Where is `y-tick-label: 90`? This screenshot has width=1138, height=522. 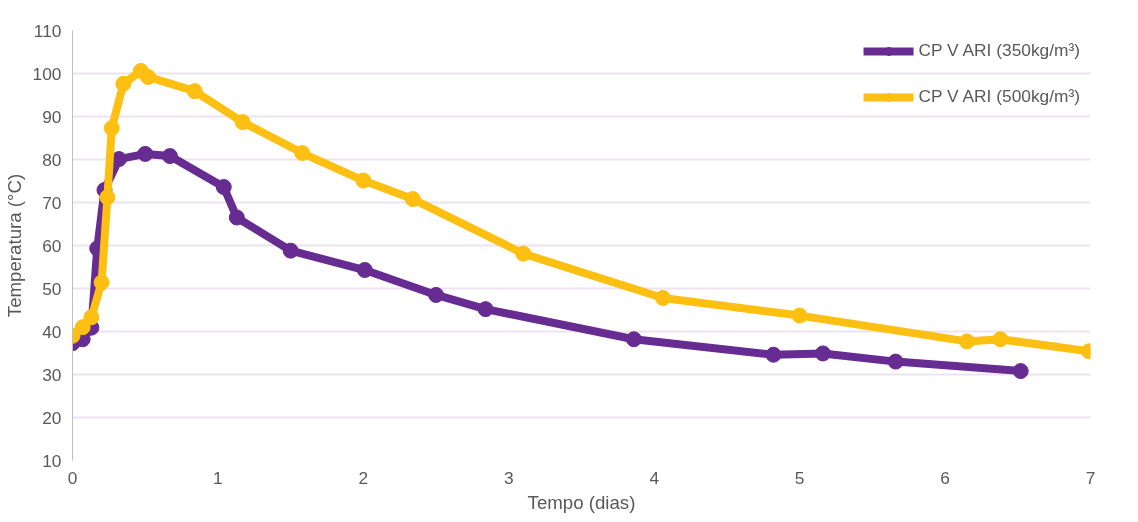
y-tick-label: 90 is located at coordinates (52, 116).